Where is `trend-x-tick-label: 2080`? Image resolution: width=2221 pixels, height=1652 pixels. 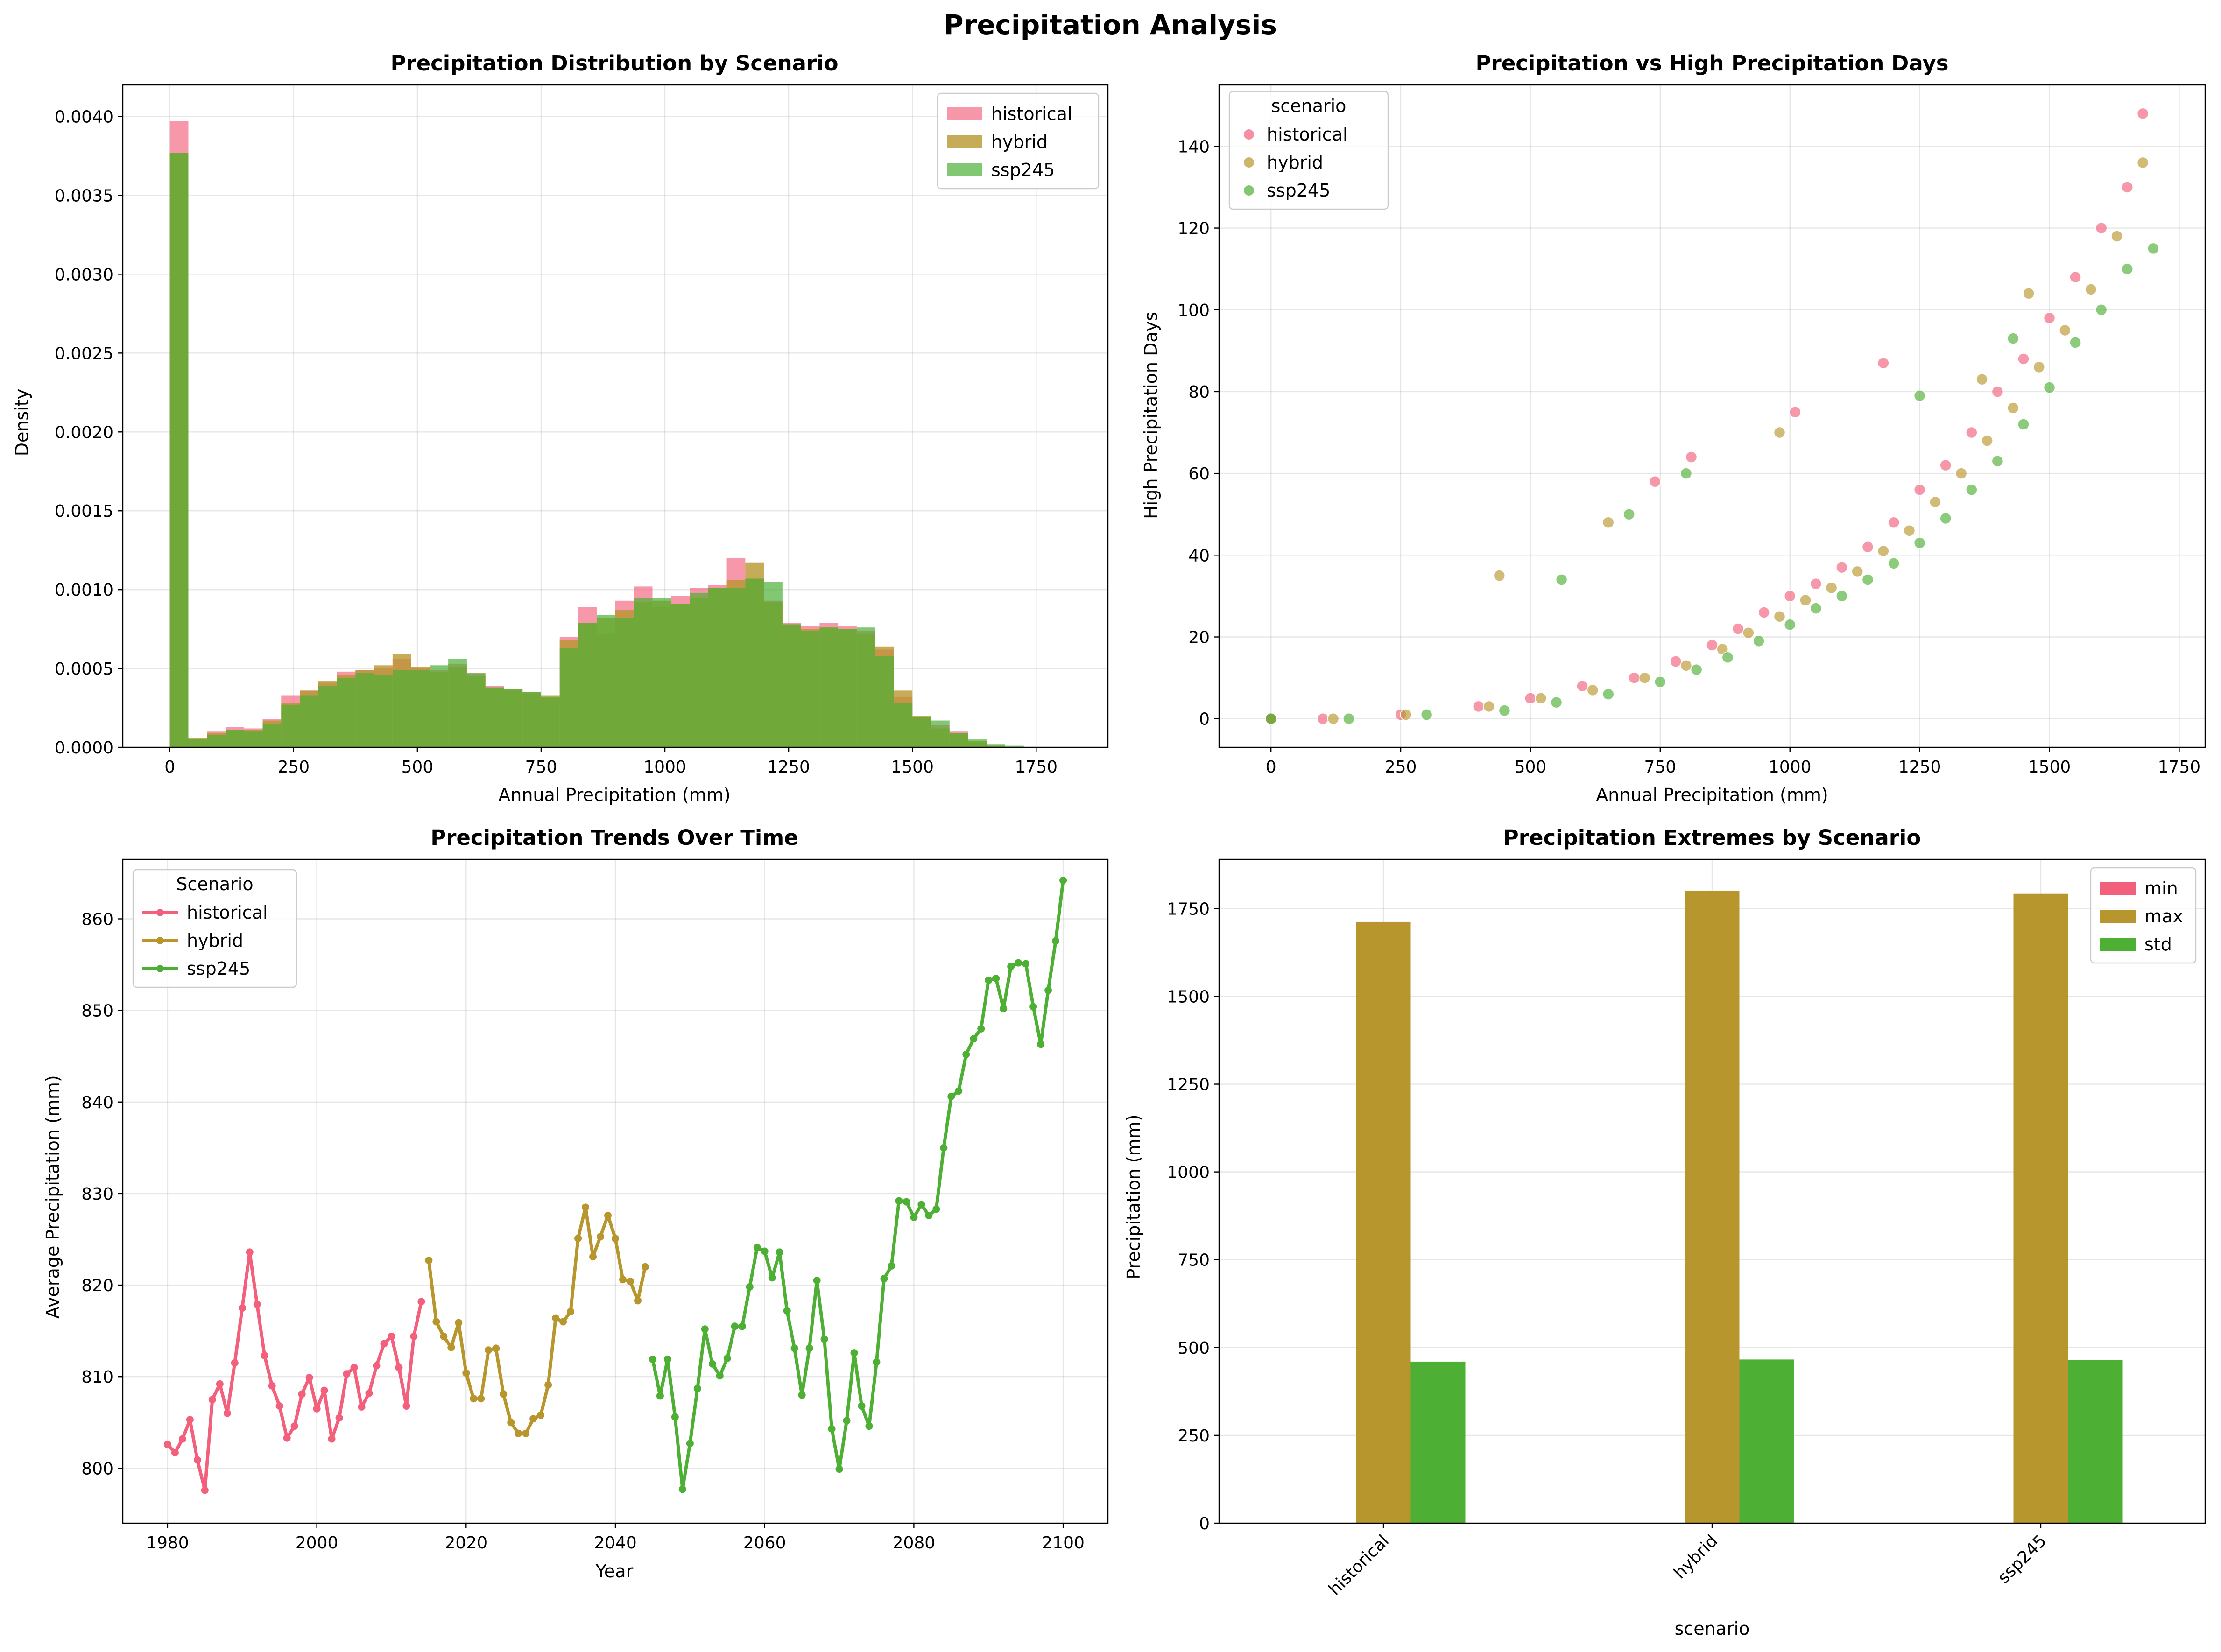 trend-x-tick-label: 2080 is located at coordinates (914, 1543).